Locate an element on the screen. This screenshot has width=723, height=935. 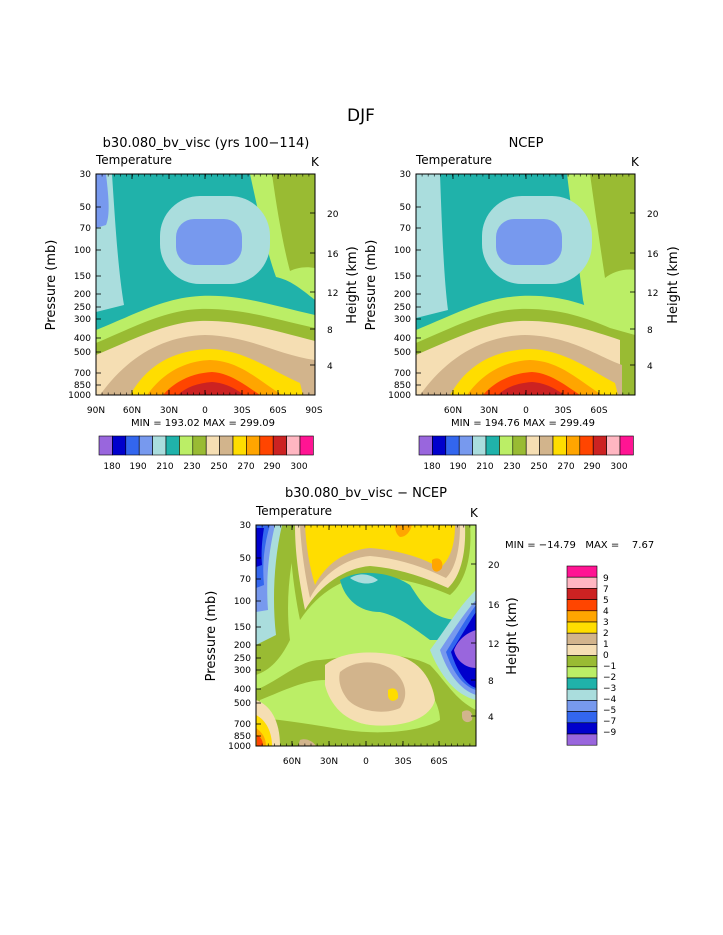
colorbar-label: 250 is located at coordinates (218, 467).